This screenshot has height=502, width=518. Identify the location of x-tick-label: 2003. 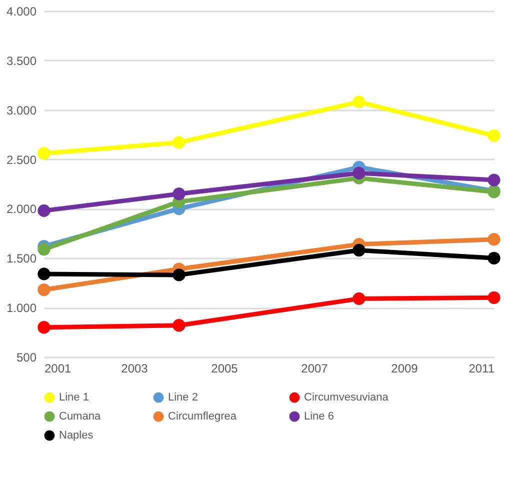
(134, 369).